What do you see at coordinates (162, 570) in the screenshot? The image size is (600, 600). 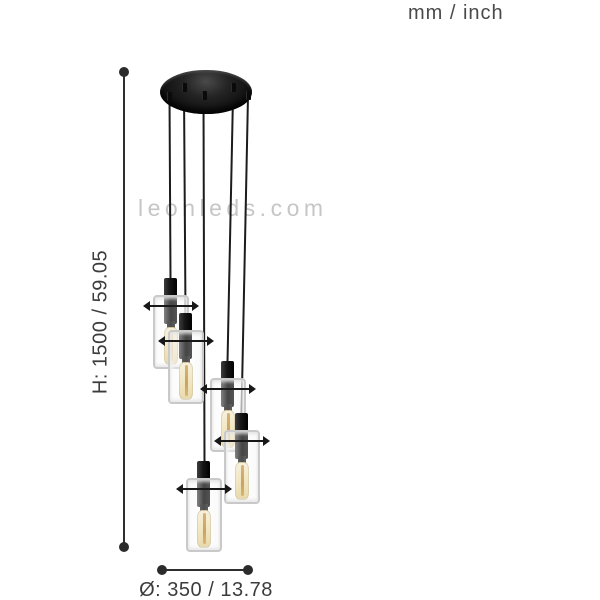 I see `diameter-dimension-left-dot` at bounding box center [162, 570].